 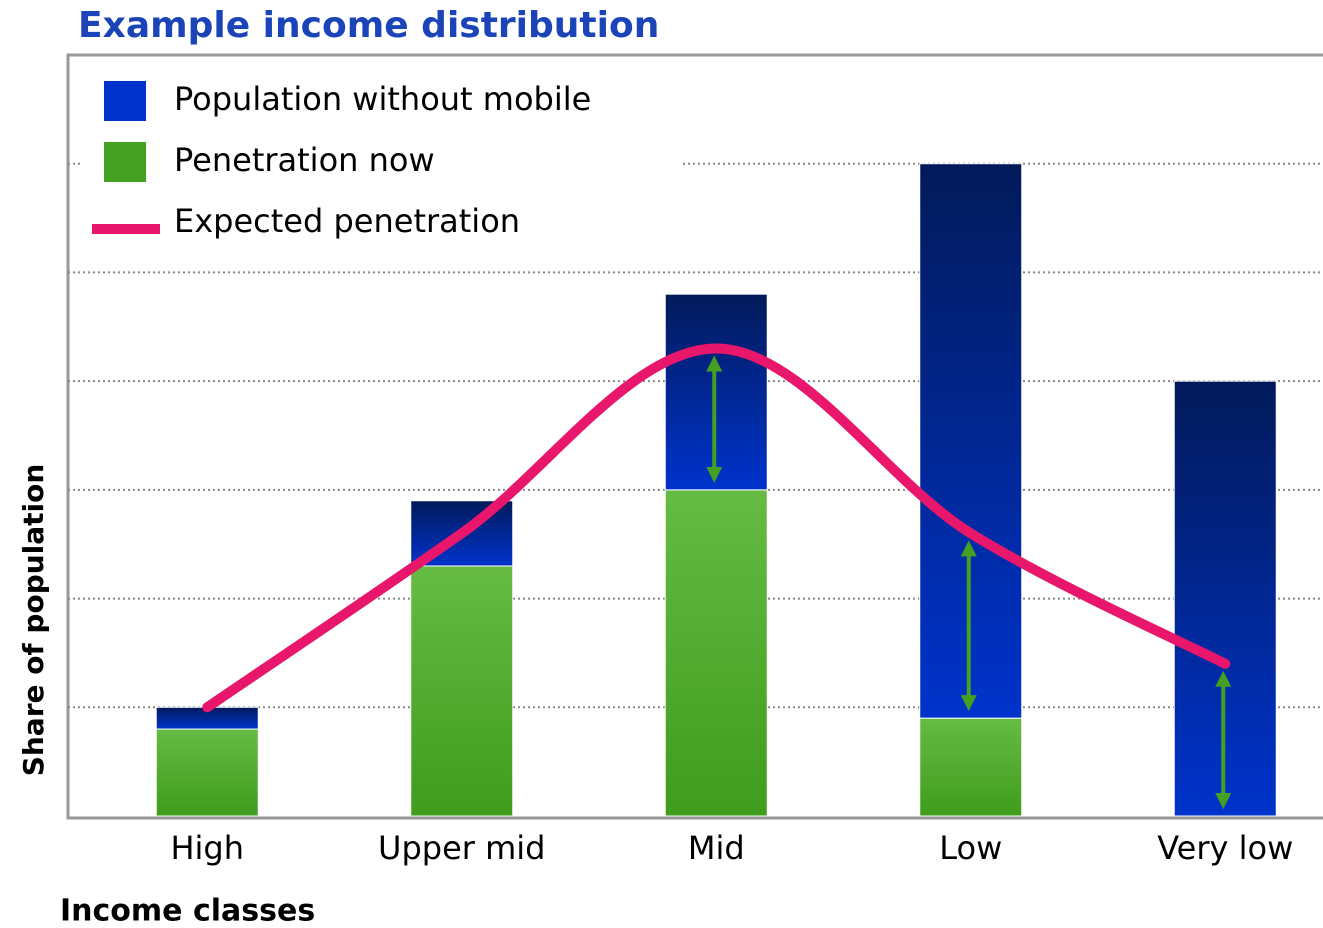 I want to click on legend-label: Penetration now, so click(x=304, y=160).